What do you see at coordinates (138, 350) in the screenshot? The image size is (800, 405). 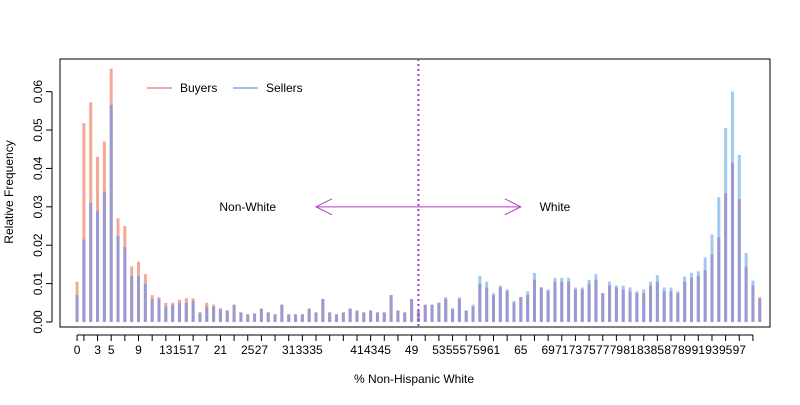 I see `x-tick-label: 9` at bounding box center [138, 350].